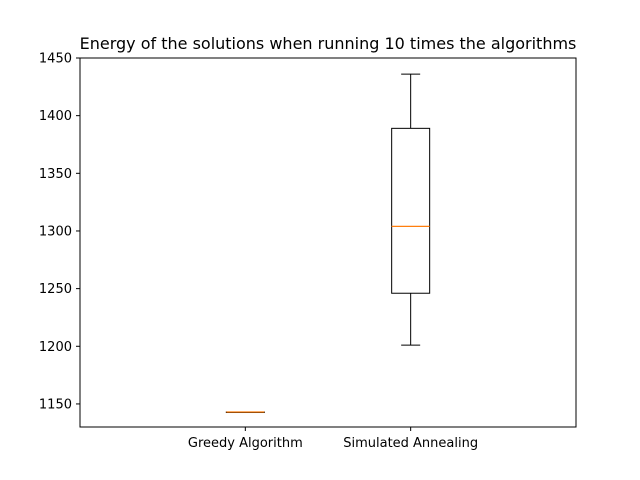 This screenshot has width=640, height=480. What do you see at coordinates (55, 347) in the screenshot?
I see `y-tick-label: 1200` at bounding box center [55, 347].